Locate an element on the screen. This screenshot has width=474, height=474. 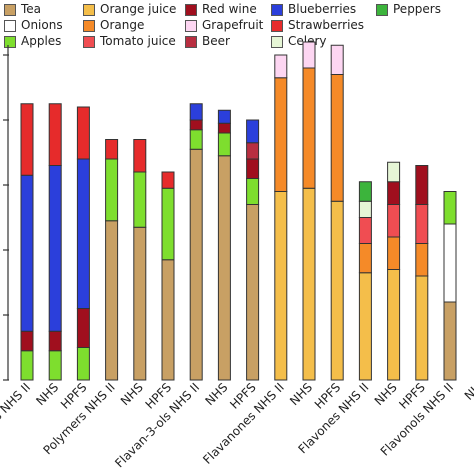
legend-label: Peppers is located at coordinates (417, 9).